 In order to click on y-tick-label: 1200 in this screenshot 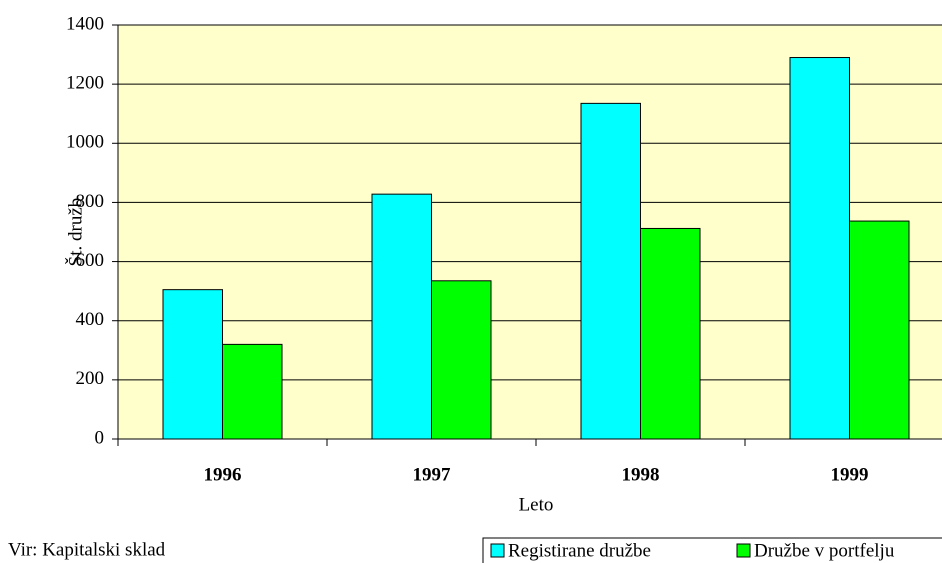, I will do `click(85, 83)`.